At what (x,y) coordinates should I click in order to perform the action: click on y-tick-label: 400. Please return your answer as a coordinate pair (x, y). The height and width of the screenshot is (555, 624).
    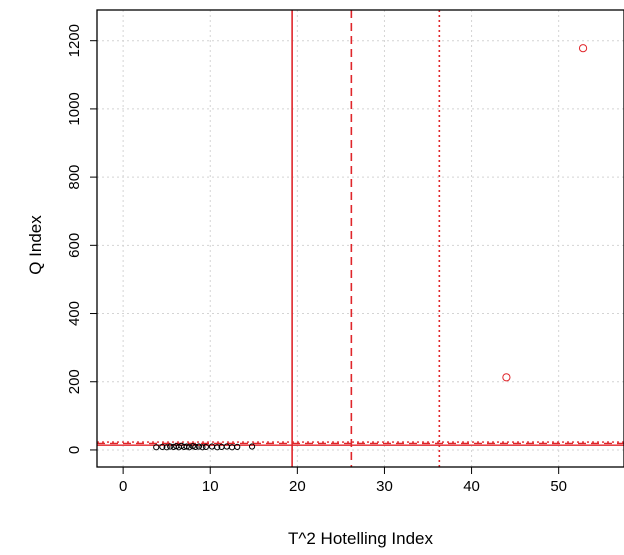
    Looking at the image, I should click on (74, 313).